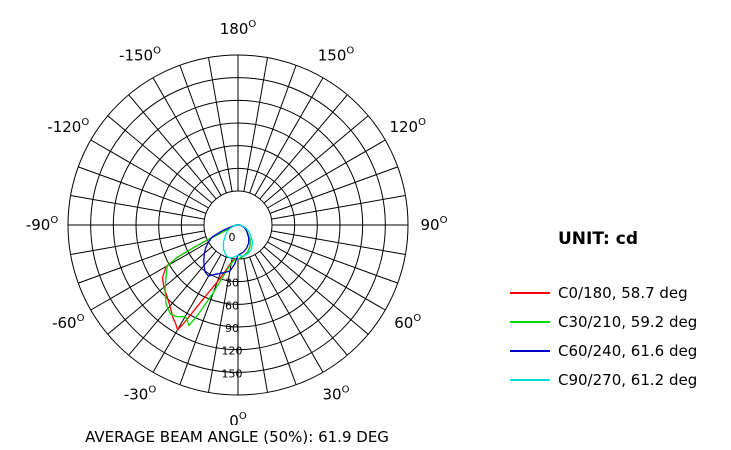  What do you see at coordinates (434, 224) in the screenshot?
I see `angle-label: 90O` at bounding box center [434, 224].